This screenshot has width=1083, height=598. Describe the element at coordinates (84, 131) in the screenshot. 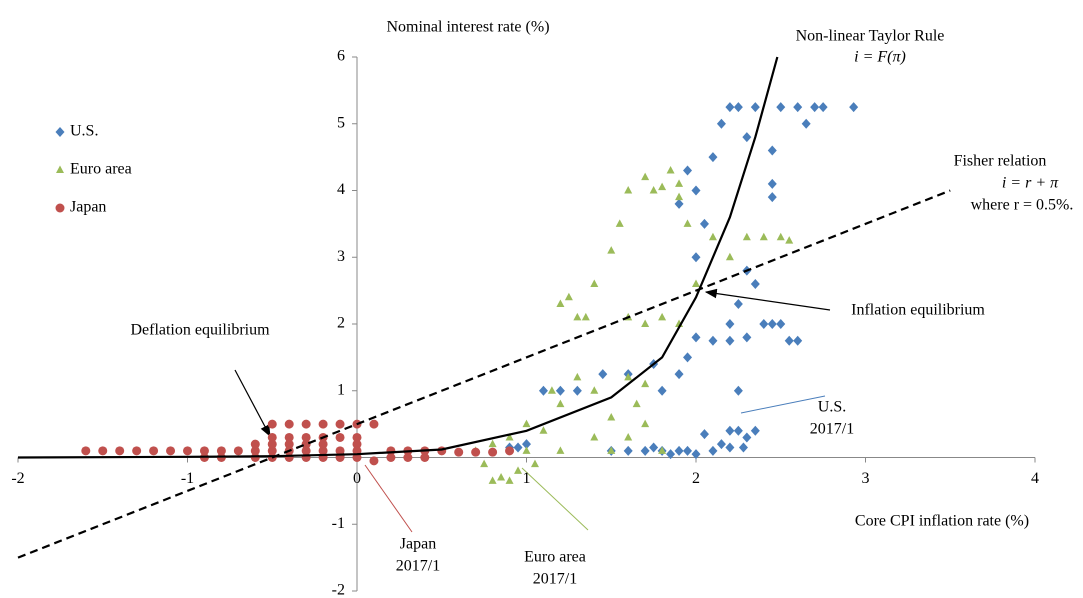

I see `legend-label: U.S.` at that location.